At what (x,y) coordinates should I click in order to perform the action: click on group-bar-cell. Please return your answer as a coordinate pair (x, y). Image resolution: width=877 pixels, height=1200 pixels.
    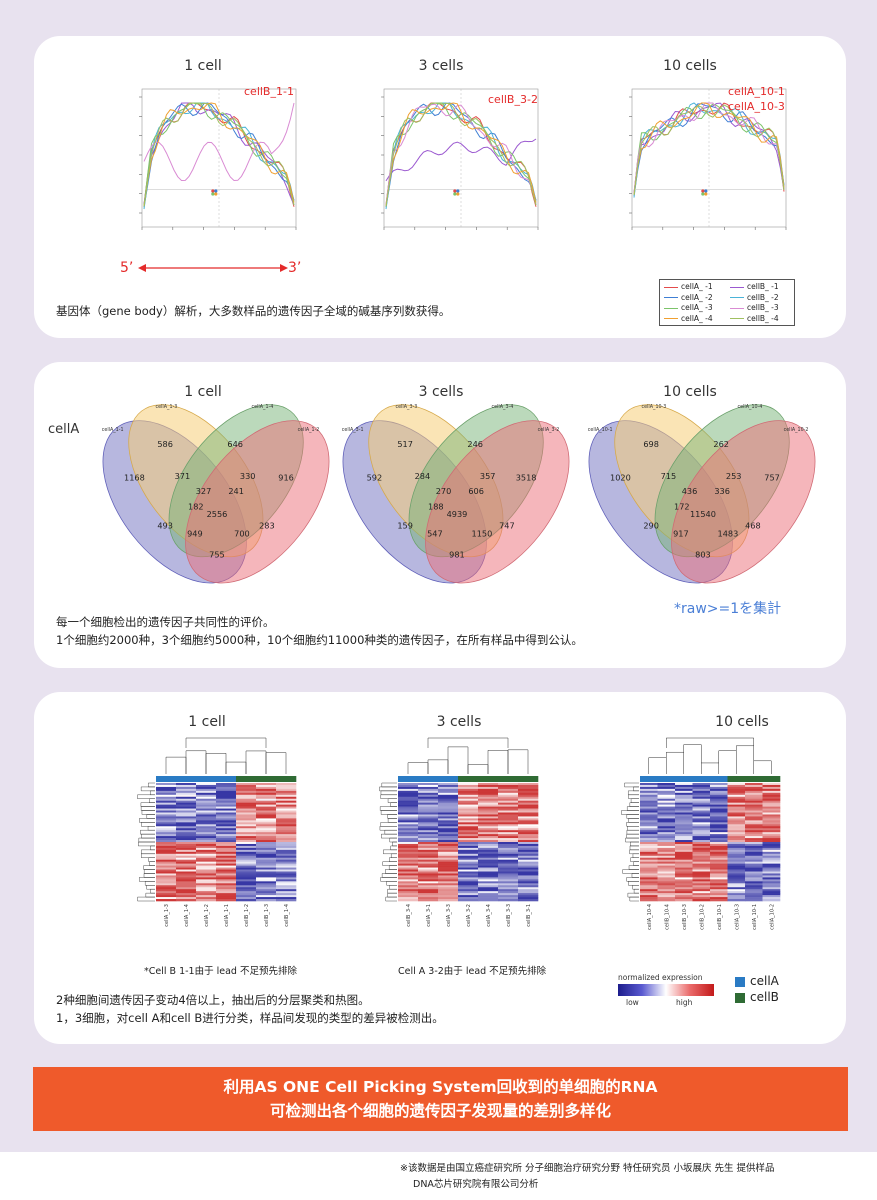
    Looking at the image, I should click on (428, 779).